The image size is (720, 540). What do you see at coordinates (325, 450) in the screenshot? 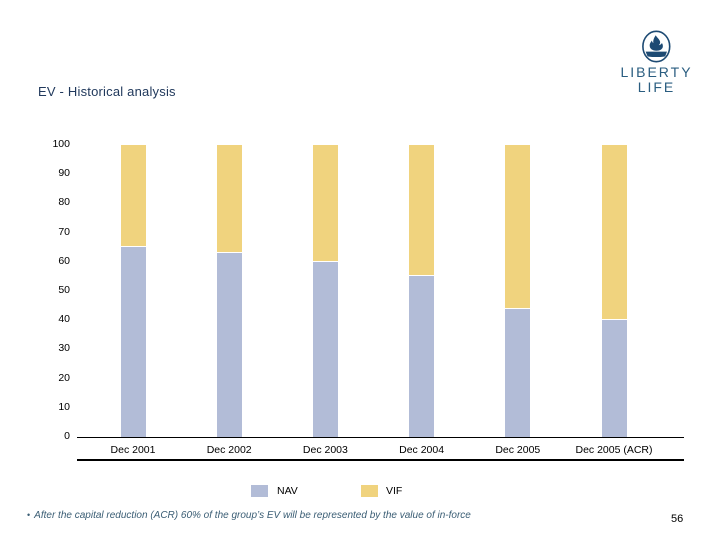
I see `x-axis-label: Dec 2003` at bounding box center [325, 450].